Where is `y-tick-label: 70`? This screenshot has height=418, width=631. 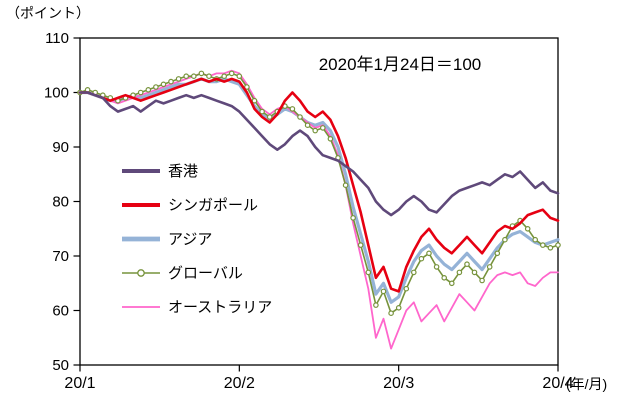 y-tick-label: 70 is located at coordinates (60, 256).